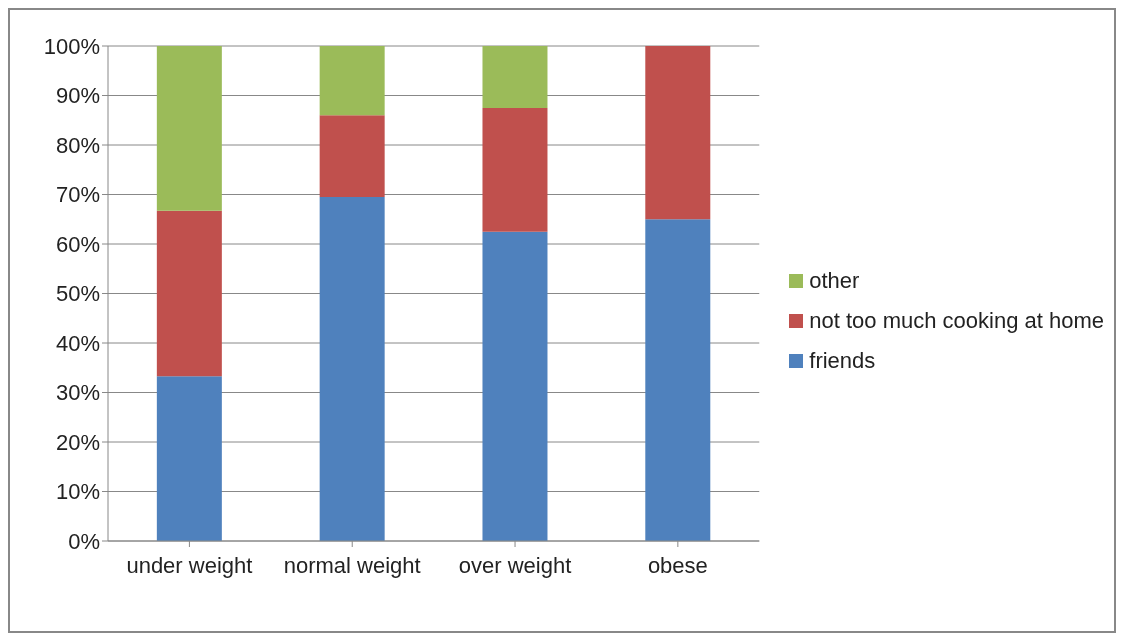  What do you see at coordinates (677, 565) in the screenshot?
I see `x-tick-label: obese` at bounding box center [677, 565].